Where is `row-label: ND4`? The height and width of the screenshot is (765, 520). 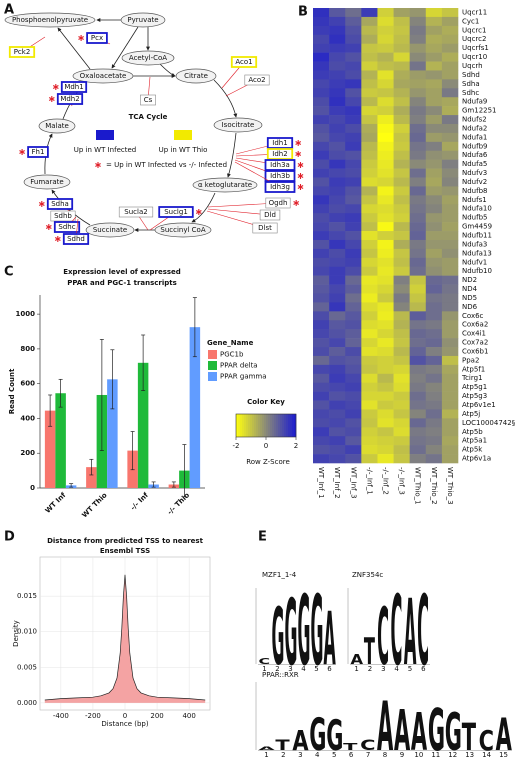
row-label: ND4 is located at coordinates (470, 289).